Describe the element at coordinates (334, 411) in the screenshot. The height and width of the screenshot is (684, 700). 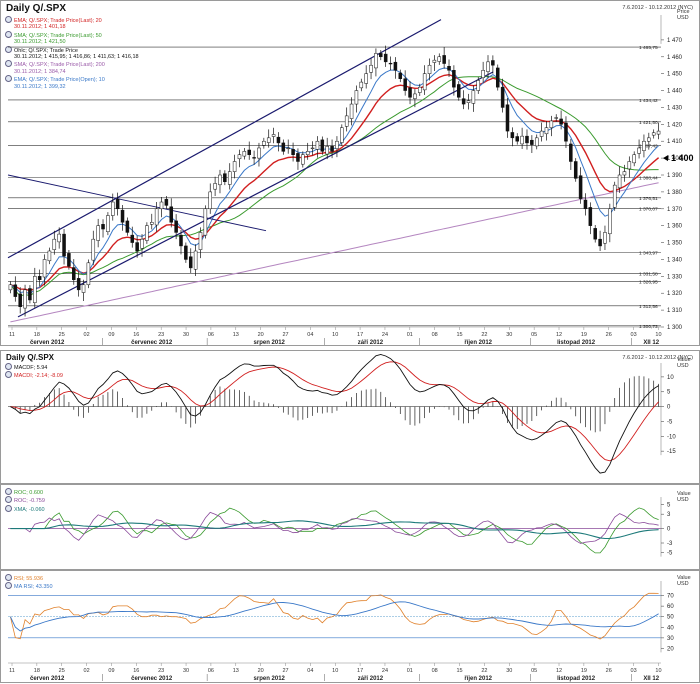
I see `macd-signal-line` at that location.